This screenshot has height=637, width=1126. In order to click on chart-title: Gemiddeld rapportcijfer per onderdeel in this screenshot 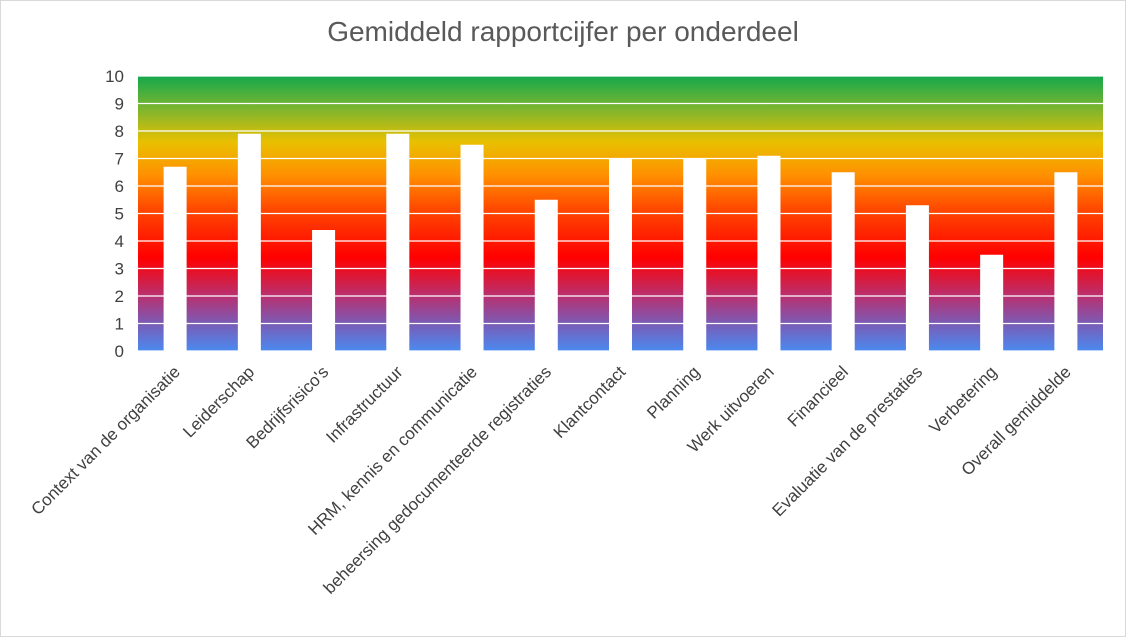, I will do `click(563, 31)`.